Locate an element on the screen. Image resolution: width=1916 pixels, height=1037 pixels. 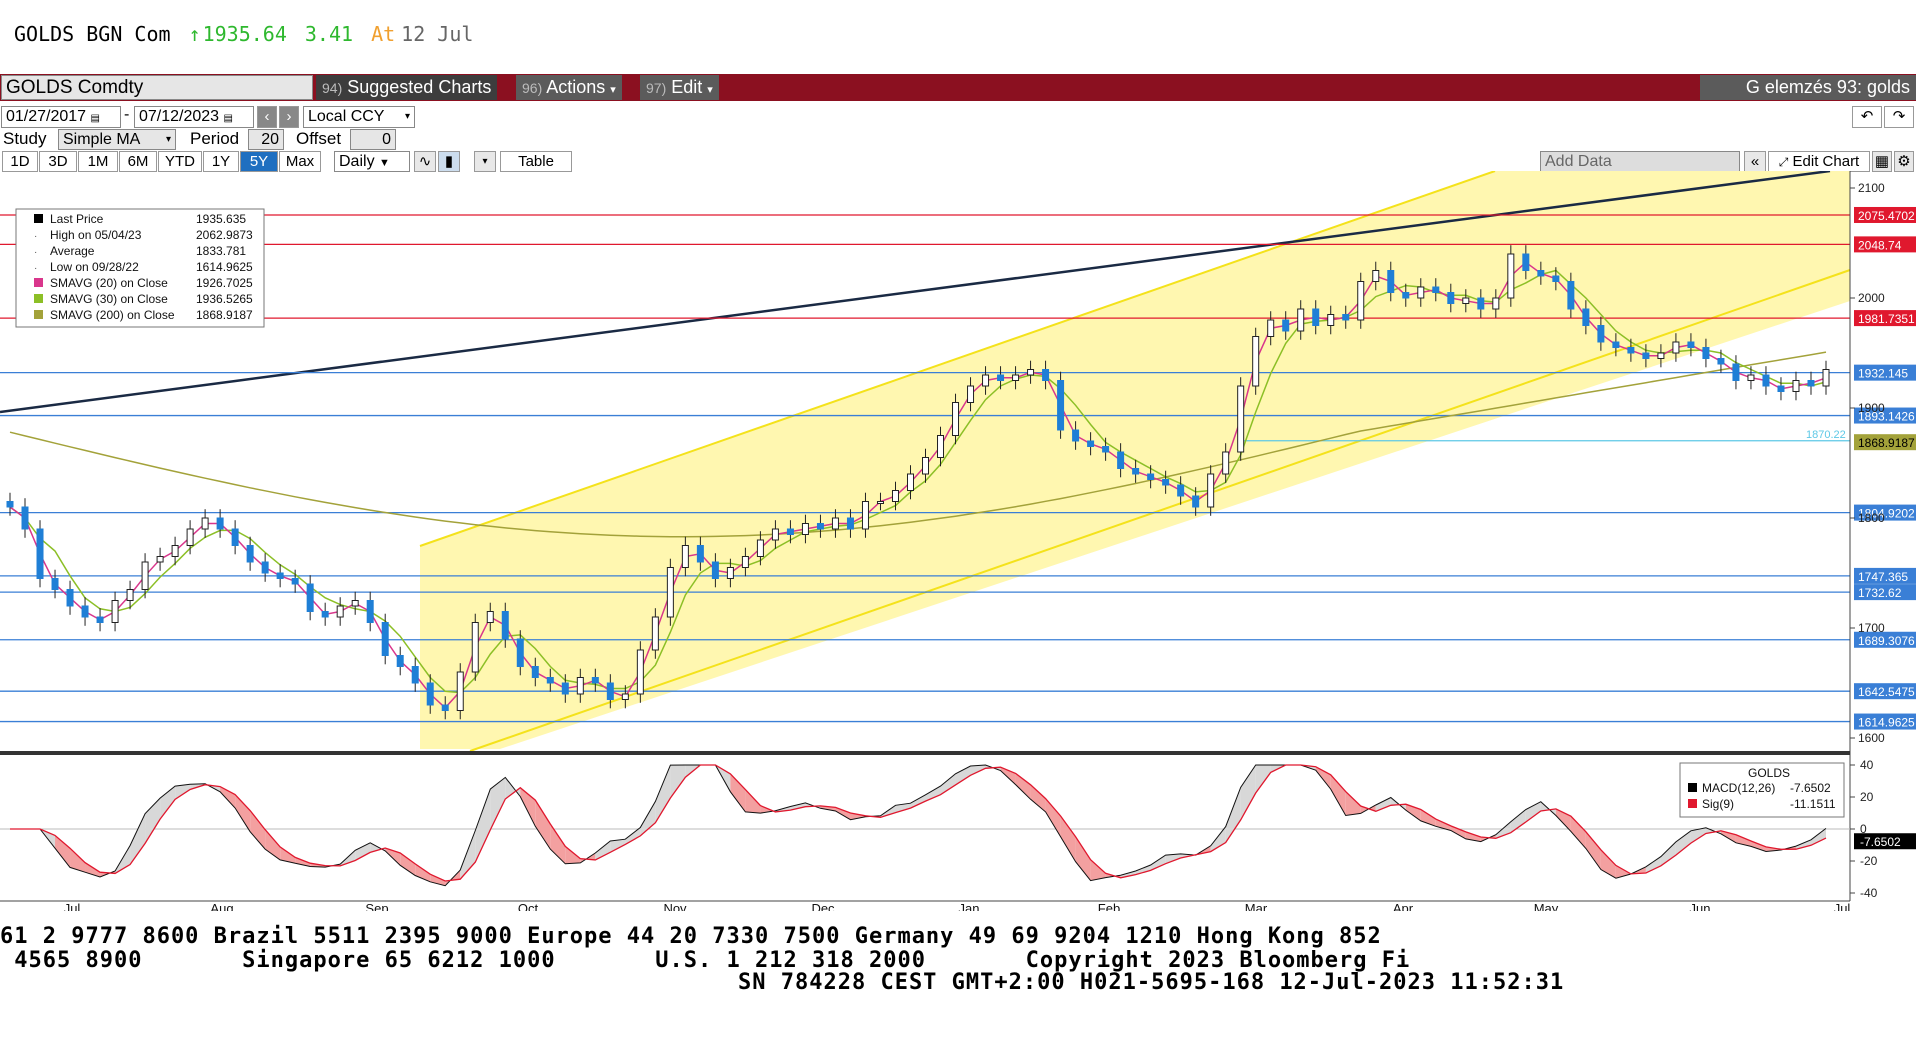
level-tag-label-4: 1893.1426 is located at coordinates (1886, 417).